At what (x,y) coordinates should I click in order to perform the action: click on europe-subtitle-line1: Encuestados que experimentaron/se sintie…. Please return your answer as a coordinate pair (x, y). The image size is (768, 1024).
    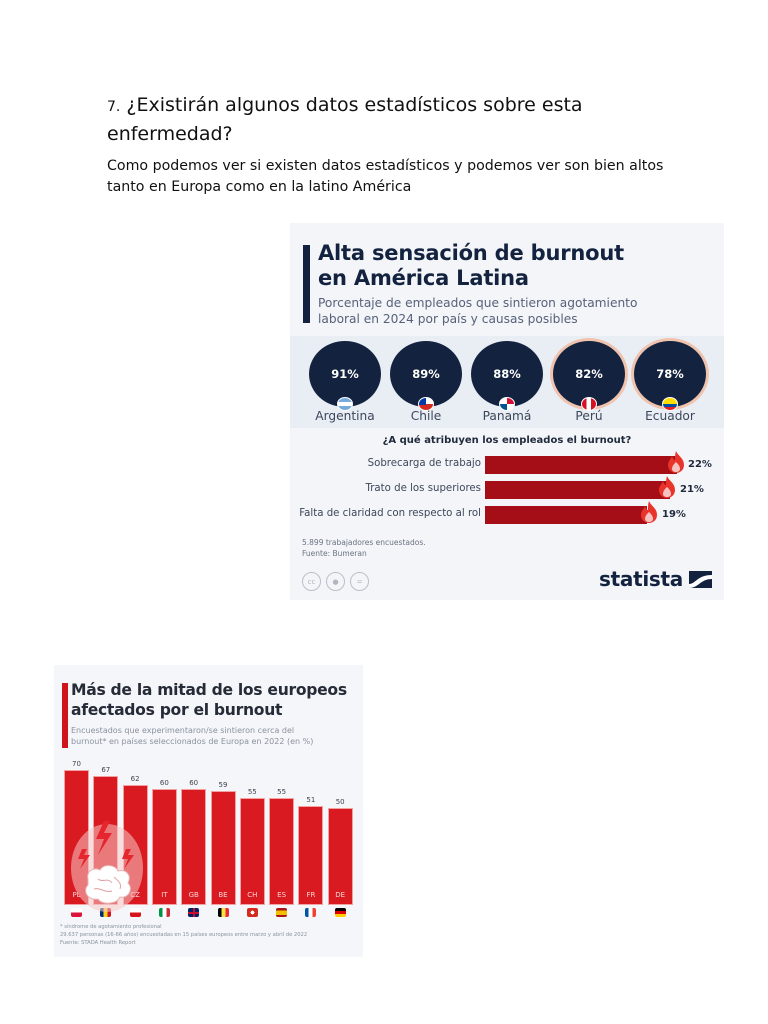
    Looking at the image, I should click on (183, 730).